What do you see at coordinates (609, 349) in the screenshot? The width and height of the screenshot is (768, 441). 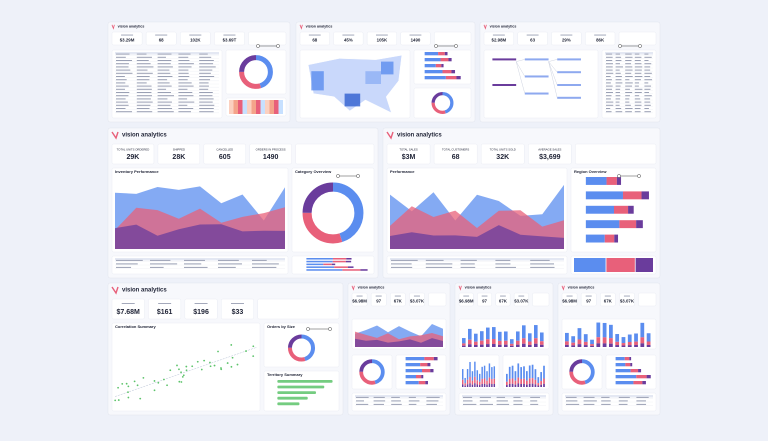 I see `dashboard: vision analytics $6.98M 97 67K $3.07K` at bounding box center [609, 349].